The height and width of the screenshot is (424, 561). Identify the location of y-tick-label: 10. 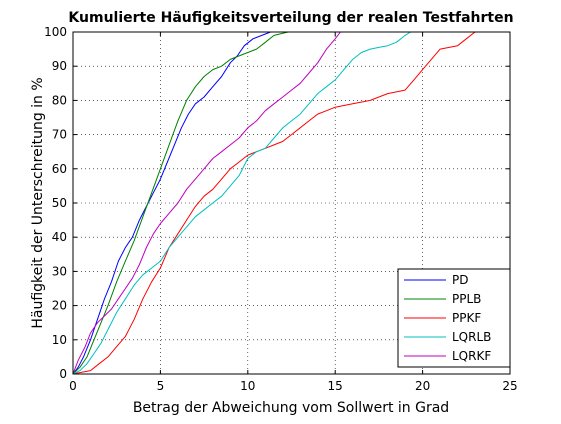
(59, 340).